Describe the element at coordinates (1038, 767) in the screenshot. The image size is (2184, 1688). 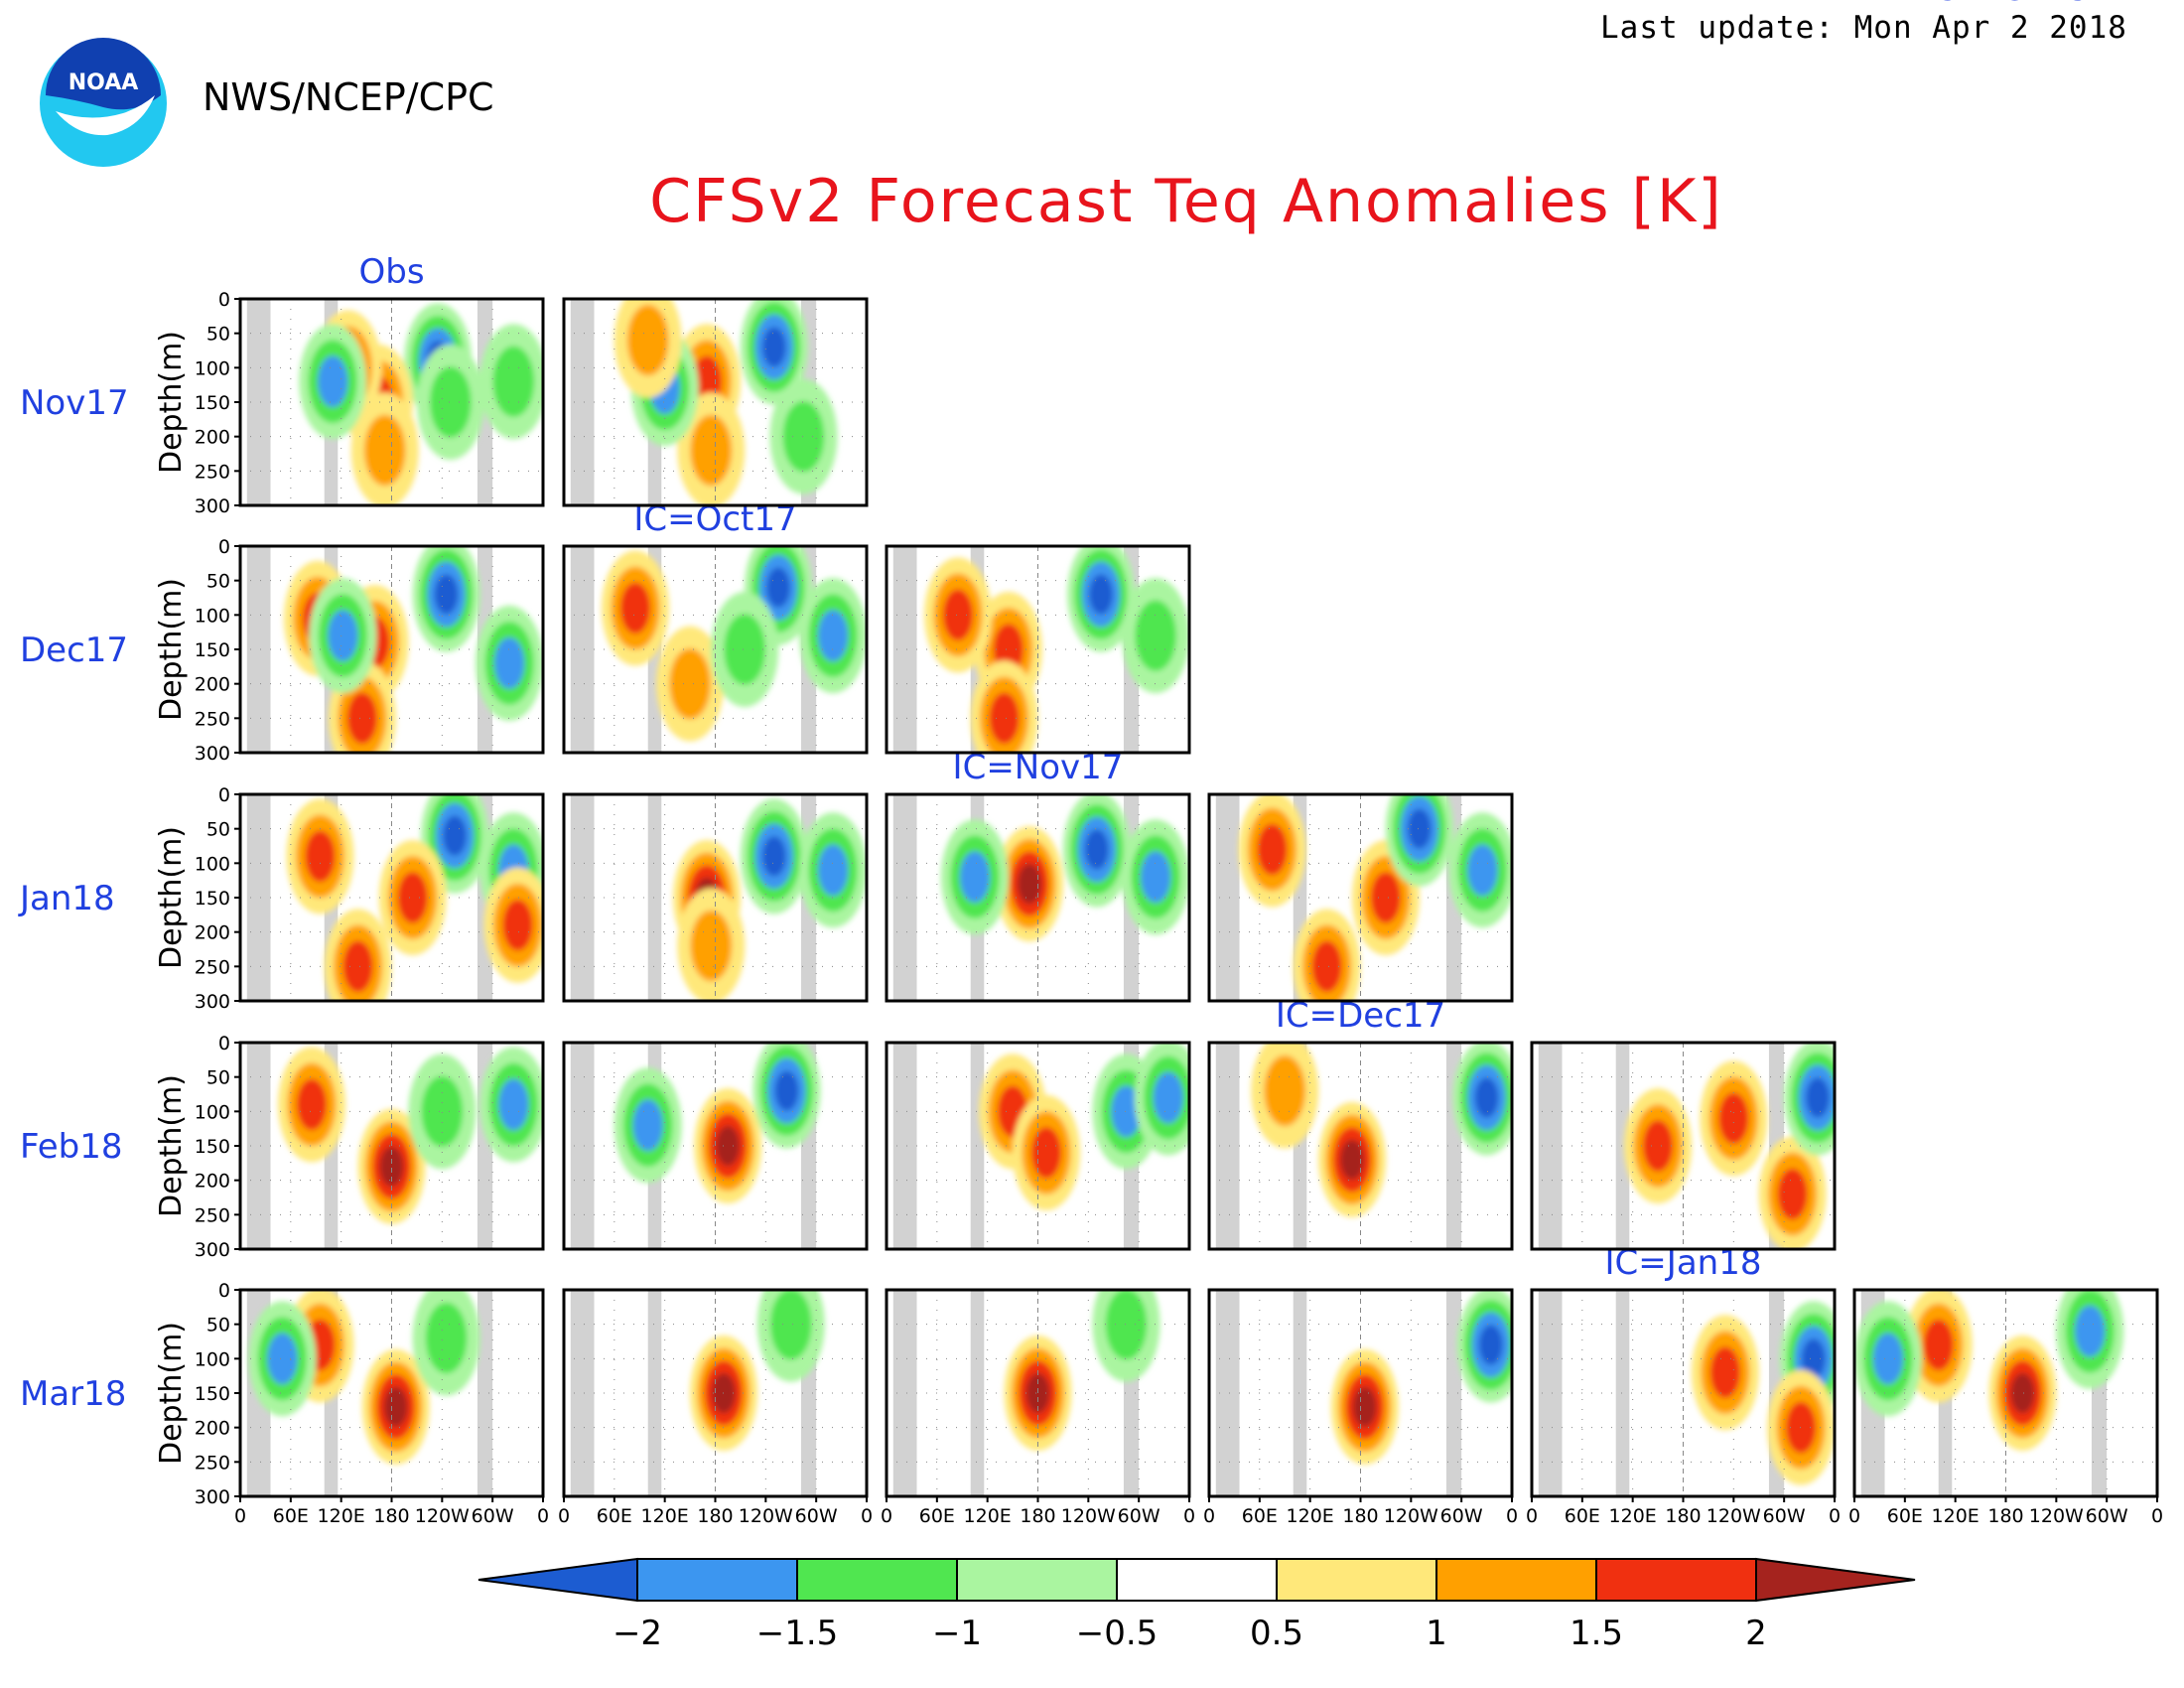
I see `column-label: IC=Nov17` at that location.